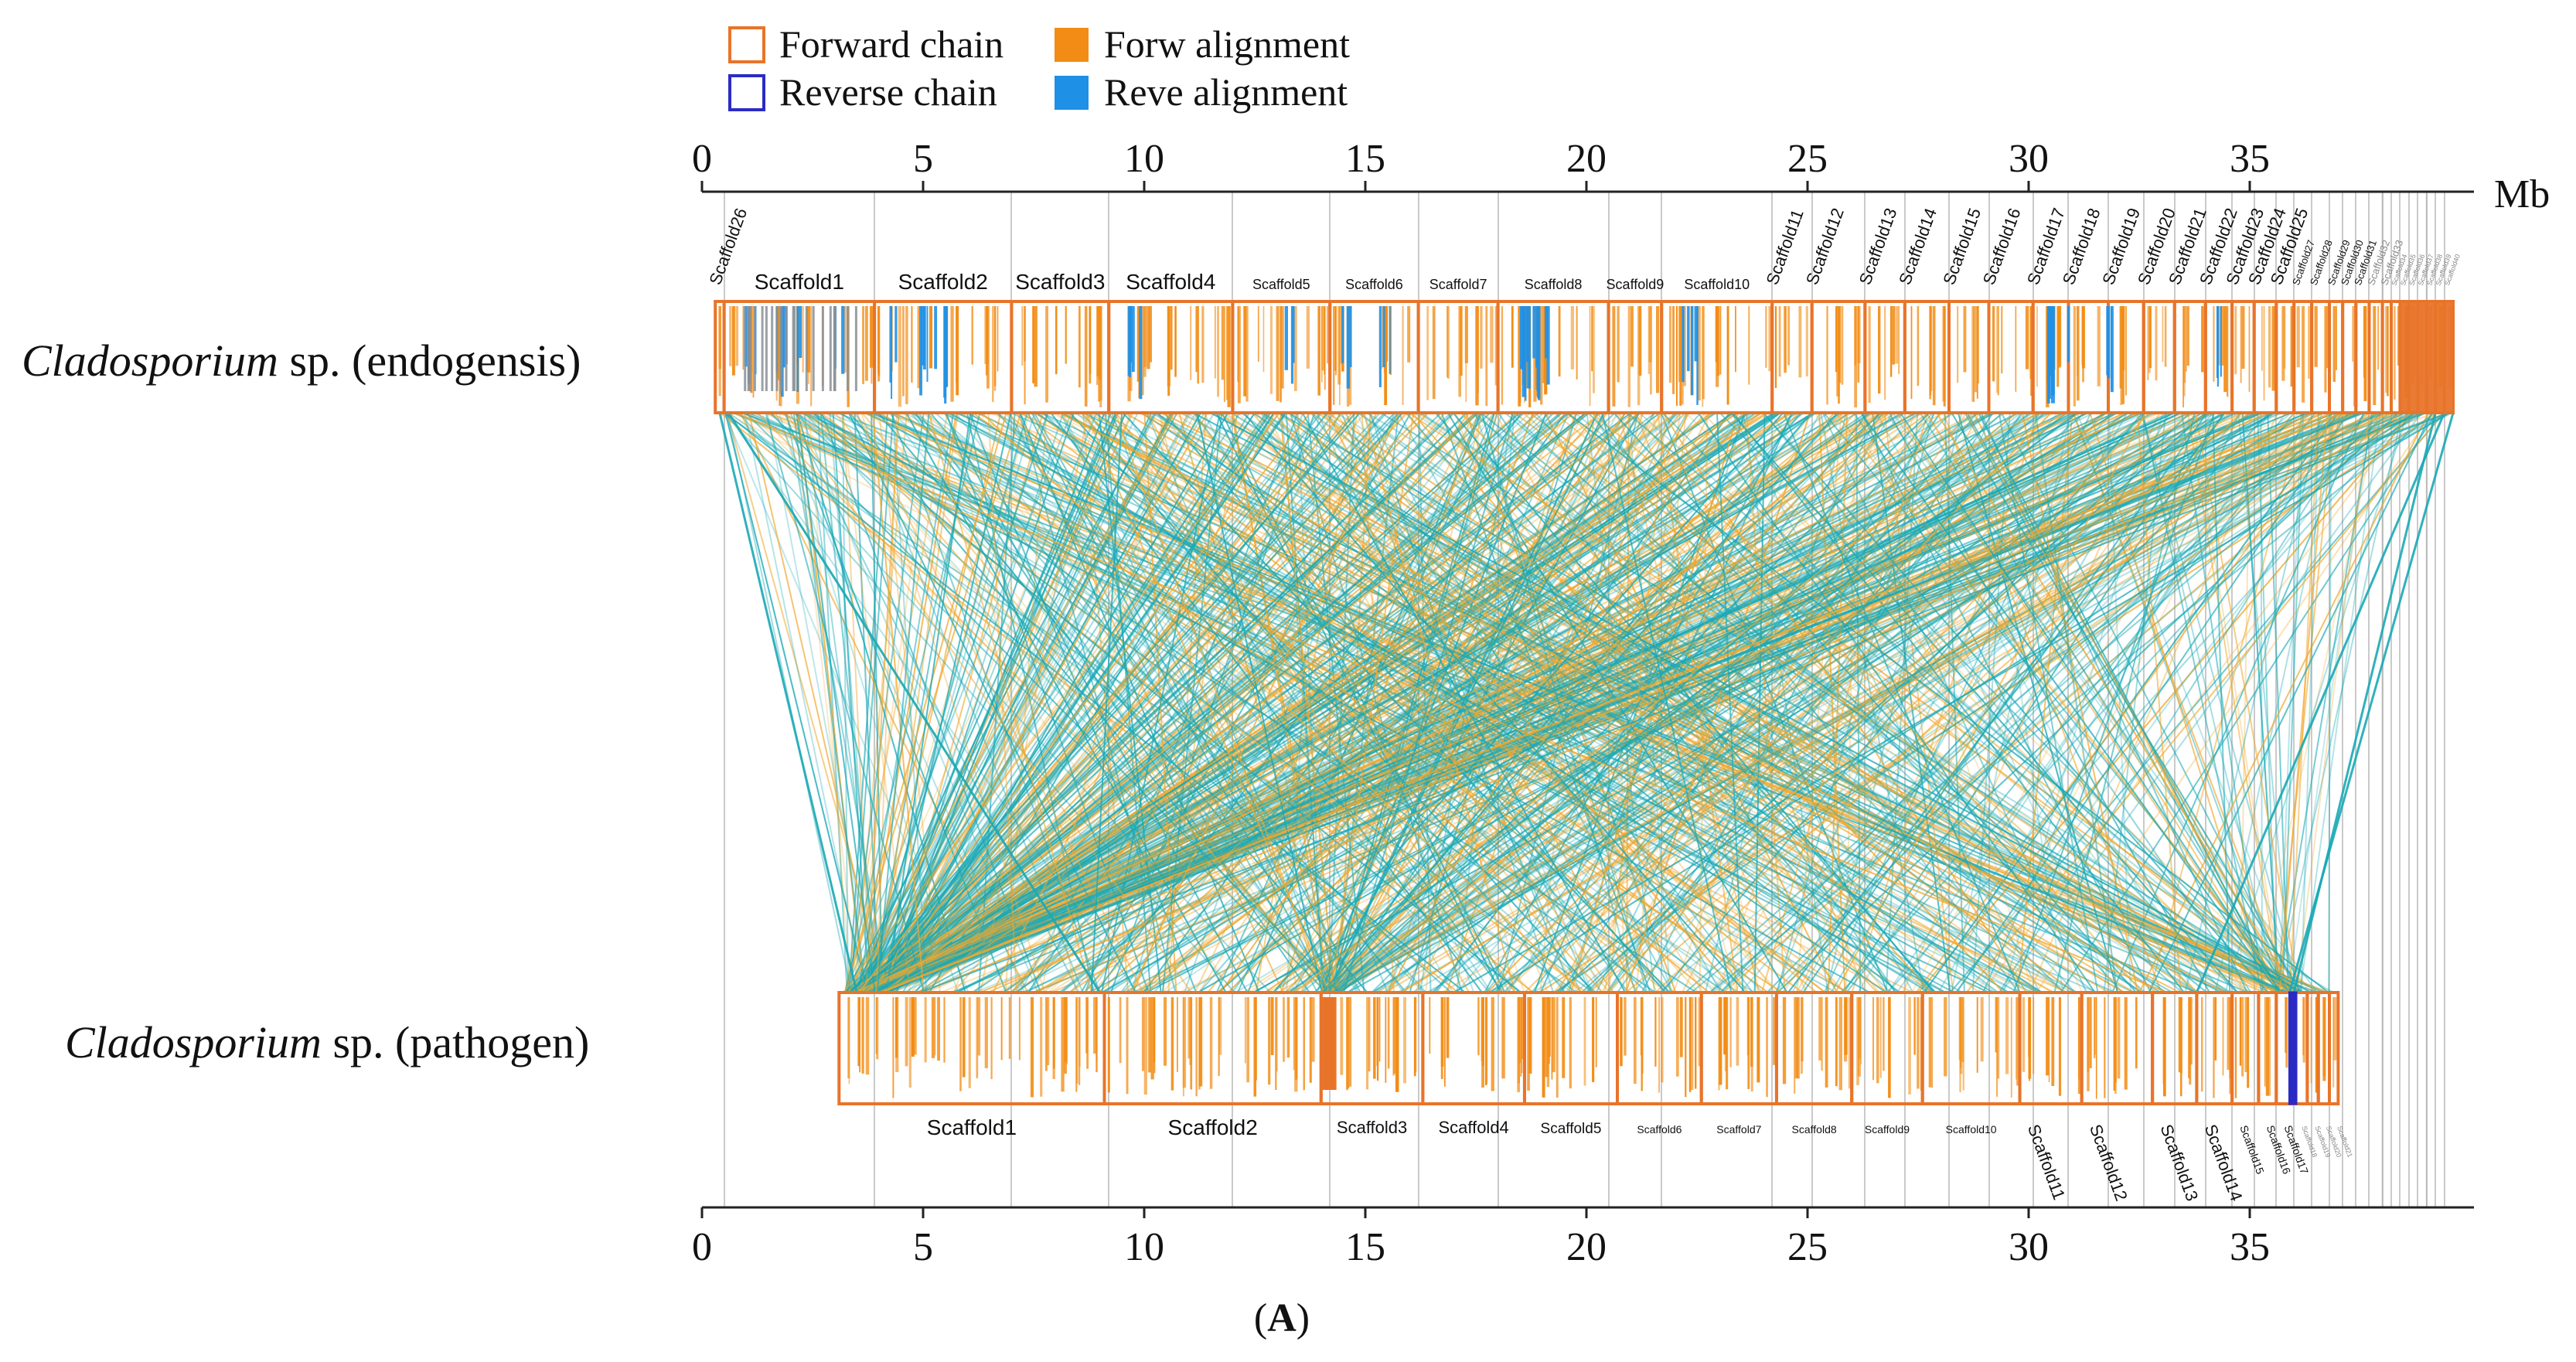 The height and width of the screenshot is (1362, 2576). I want to click on bottom-scaffold-box, so click(2334, 1048).